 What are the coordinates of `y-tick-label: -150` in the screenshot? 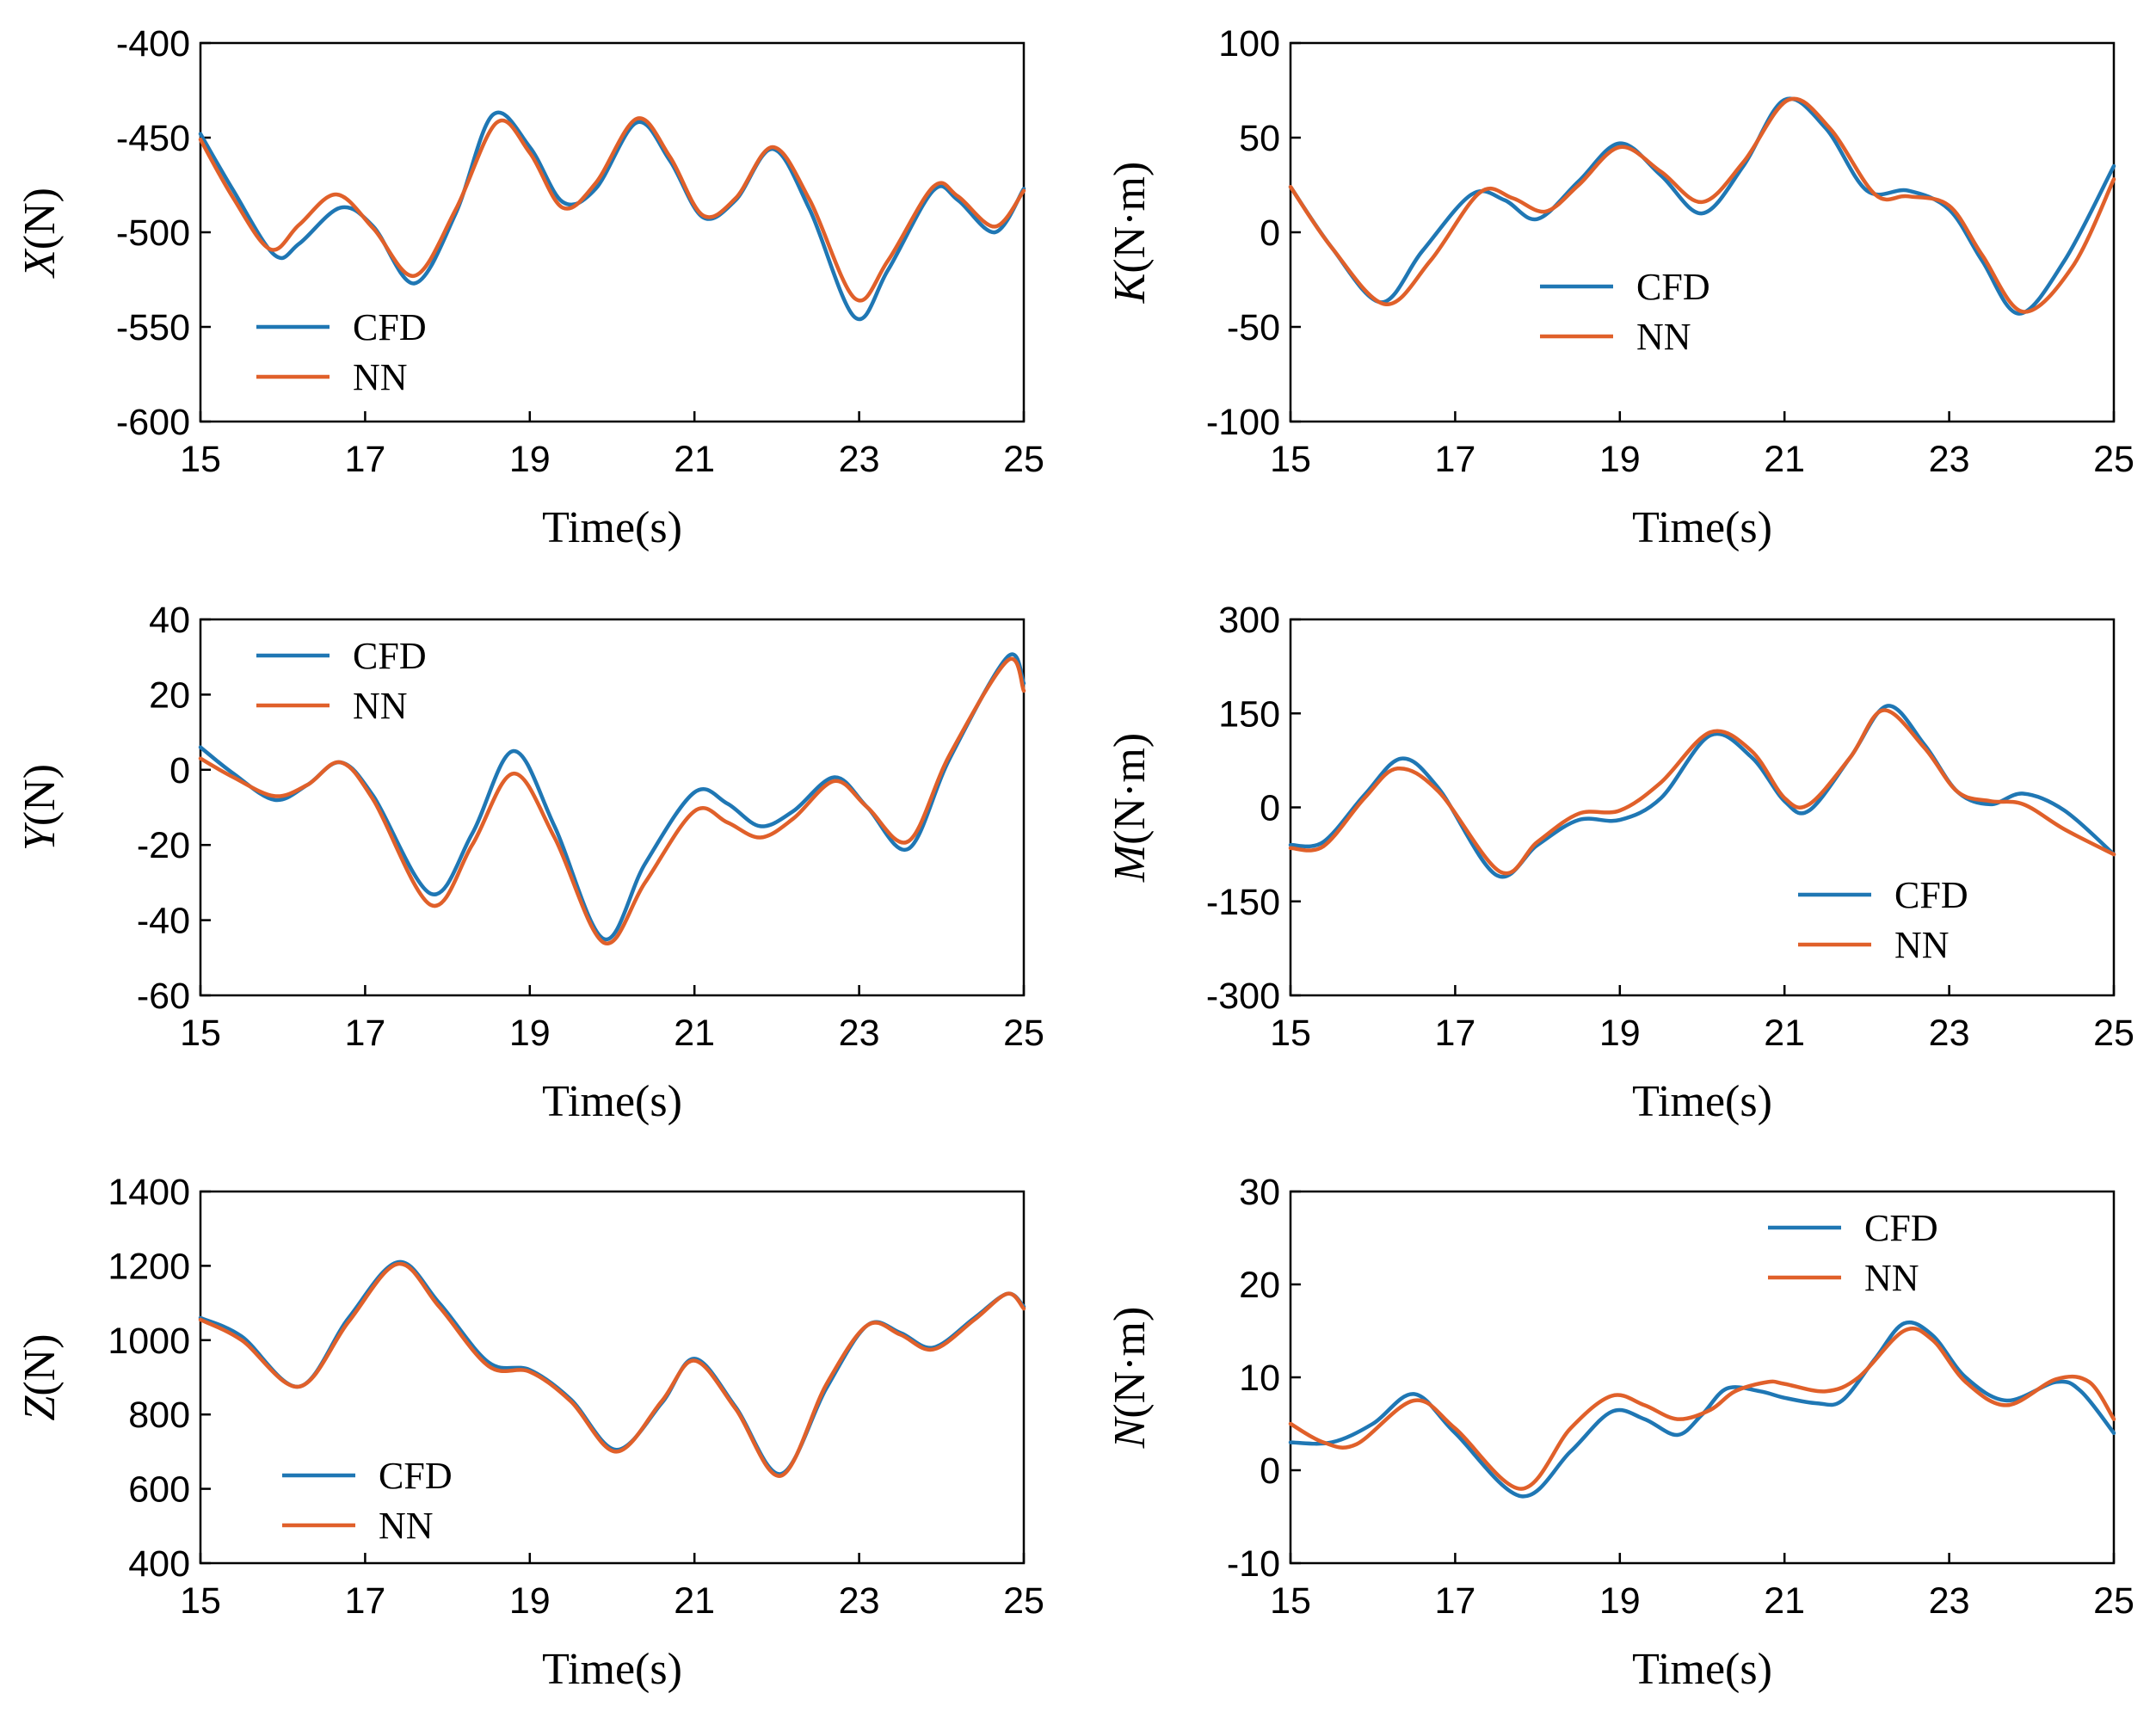 It's located at (1243, 902).